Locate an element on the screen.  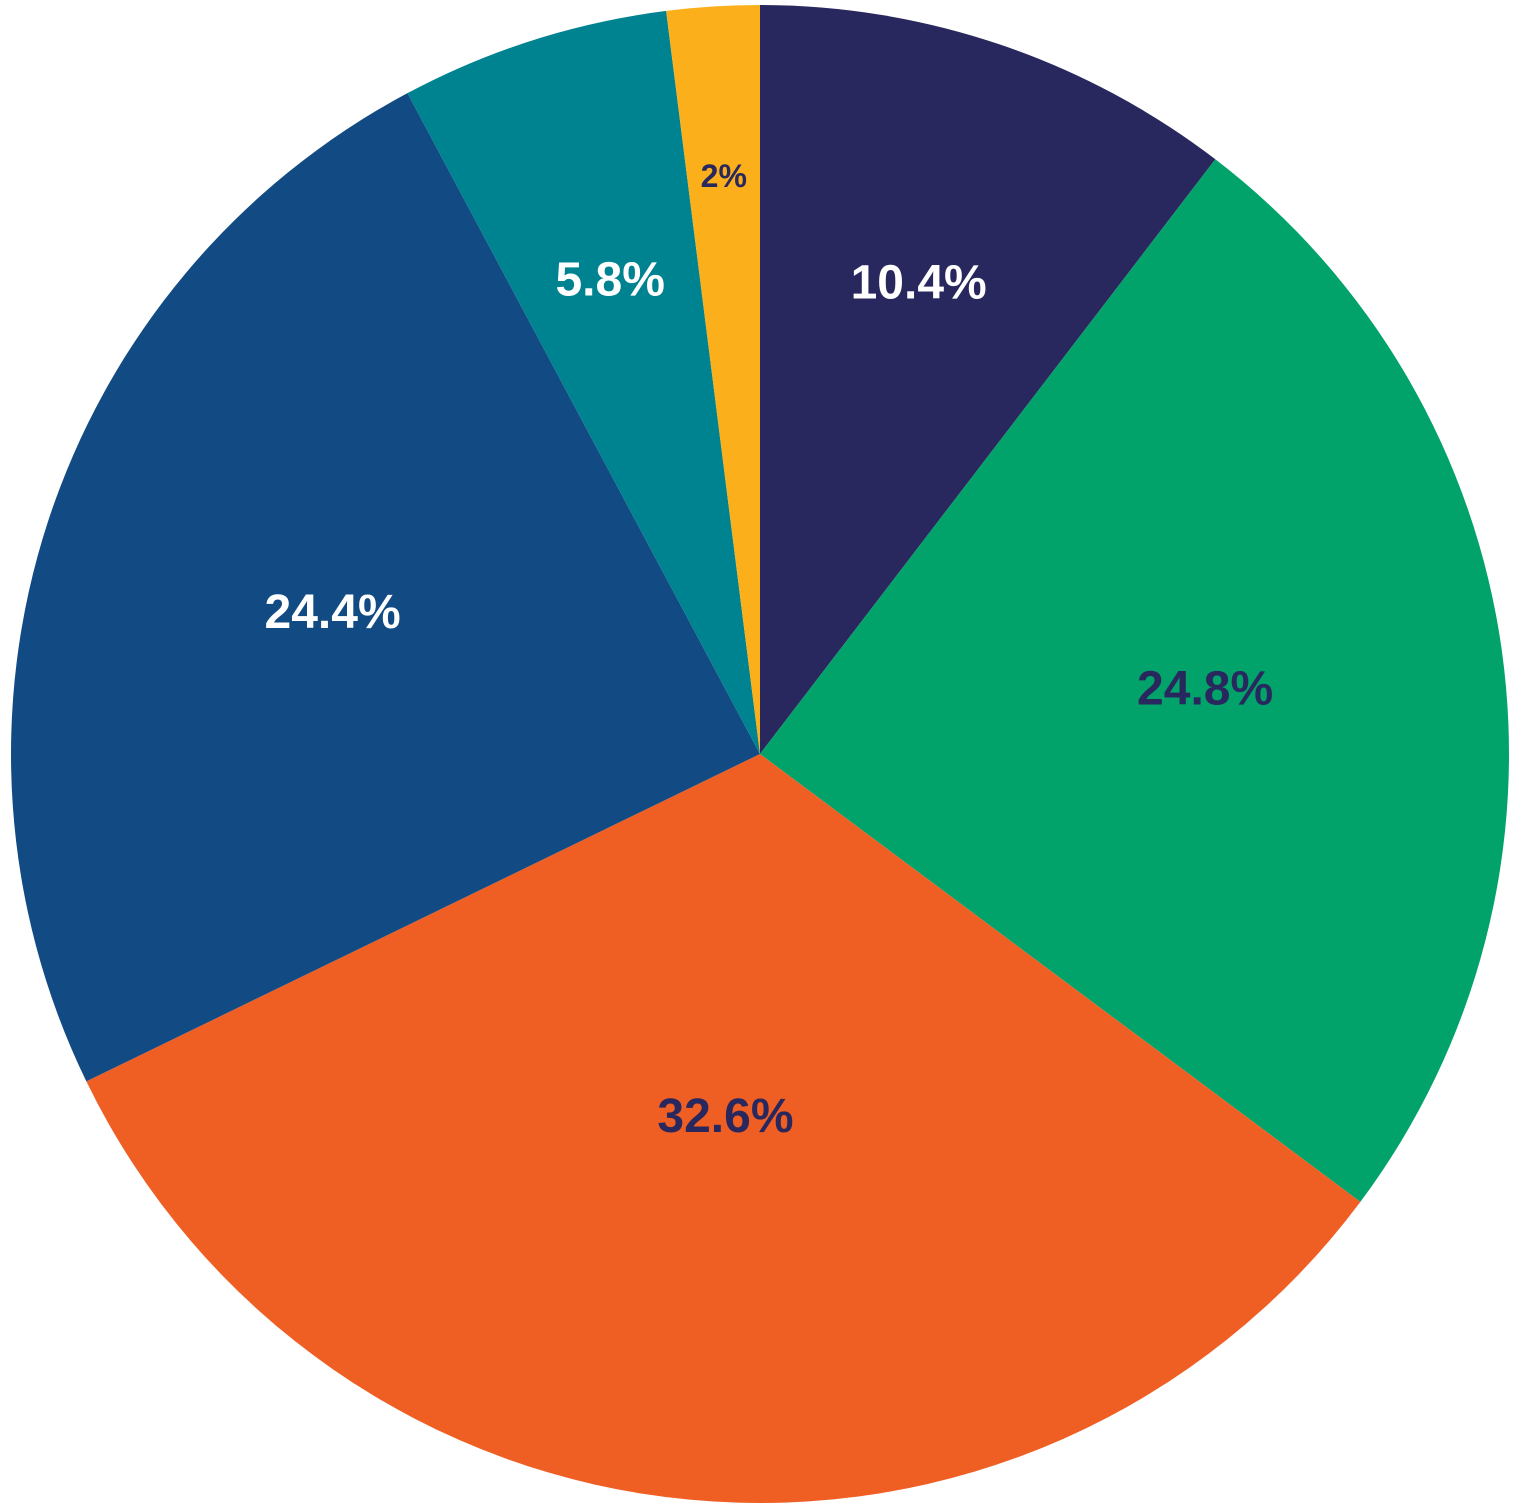
data-label: 5.8% is located at coordinates (609, 280).